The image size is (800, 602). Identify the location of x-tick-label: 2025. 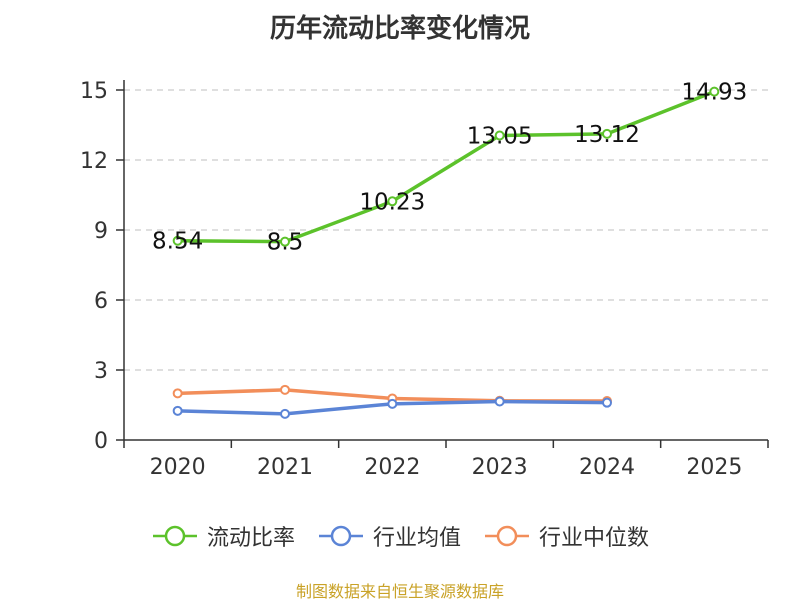
(714, 467).